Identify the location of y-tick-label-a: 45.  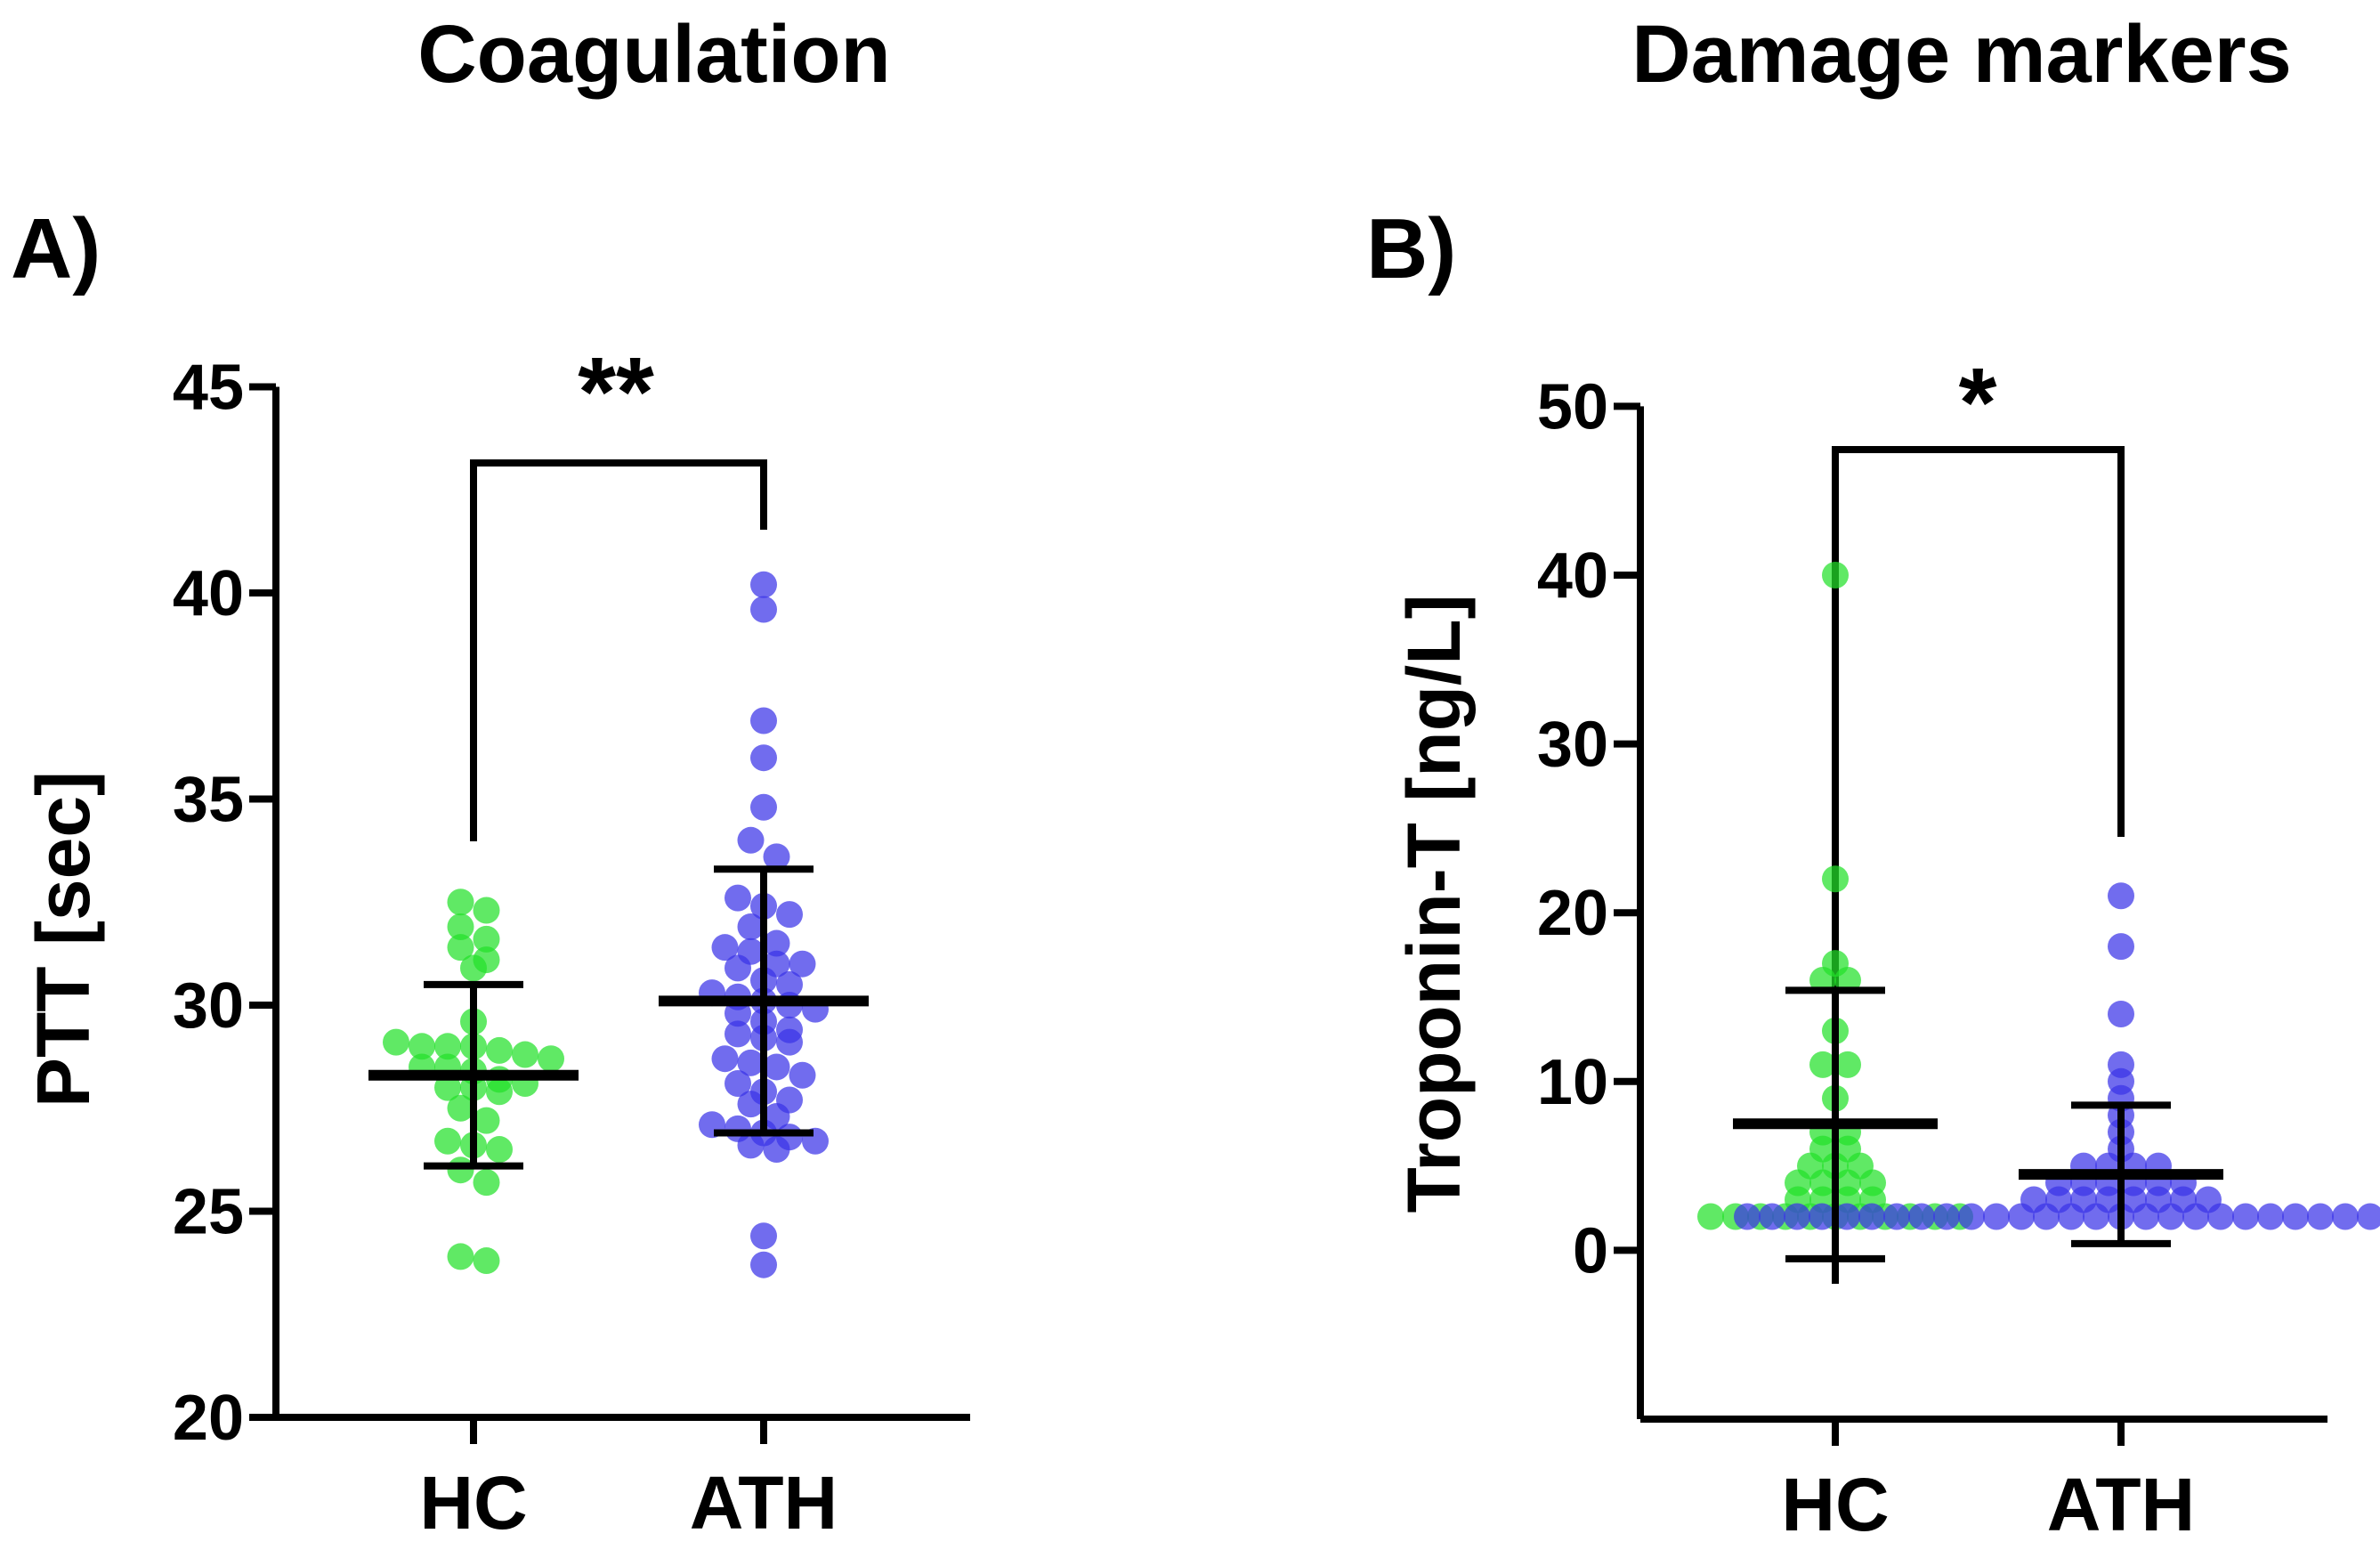
(208, 388).